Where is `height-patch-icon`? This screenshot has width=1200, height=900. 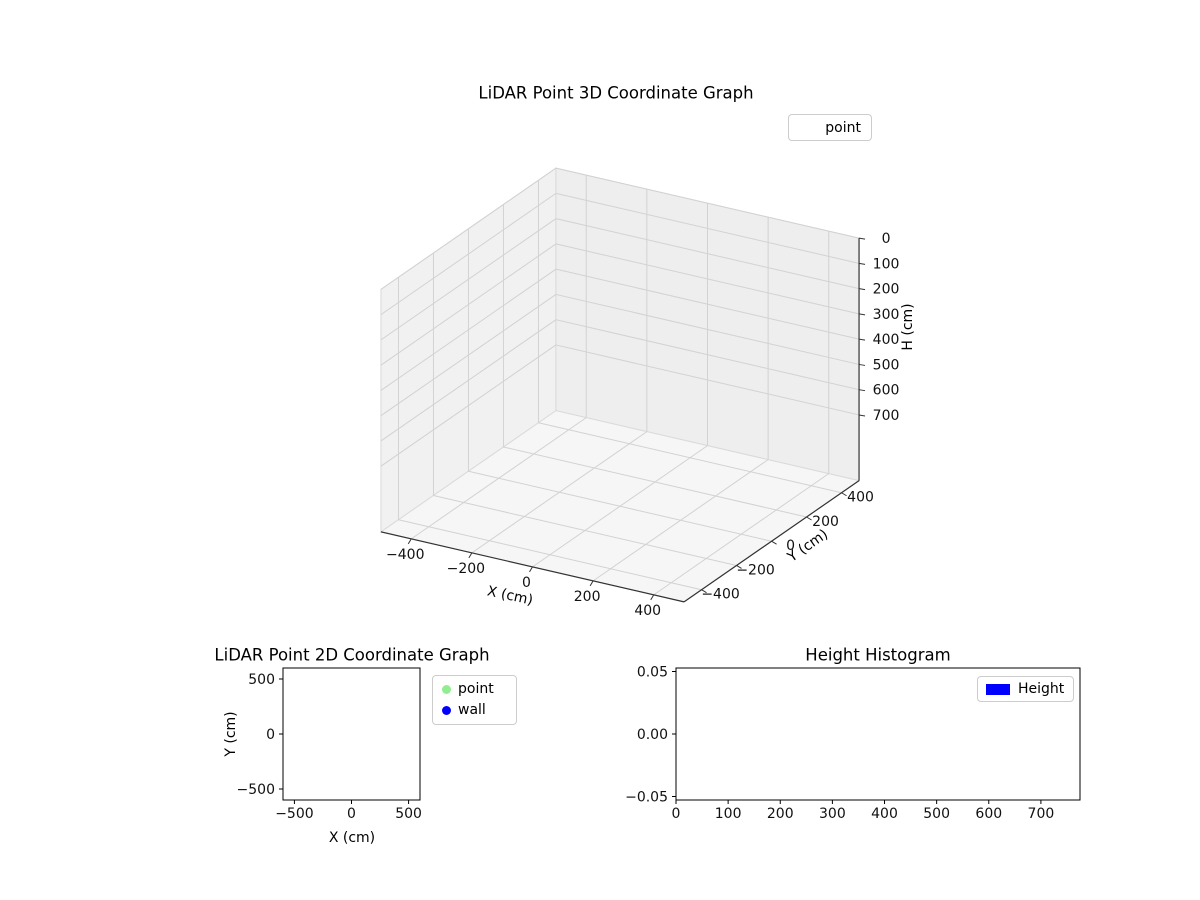 height-patch-icon is located at coordinates (998, 689).